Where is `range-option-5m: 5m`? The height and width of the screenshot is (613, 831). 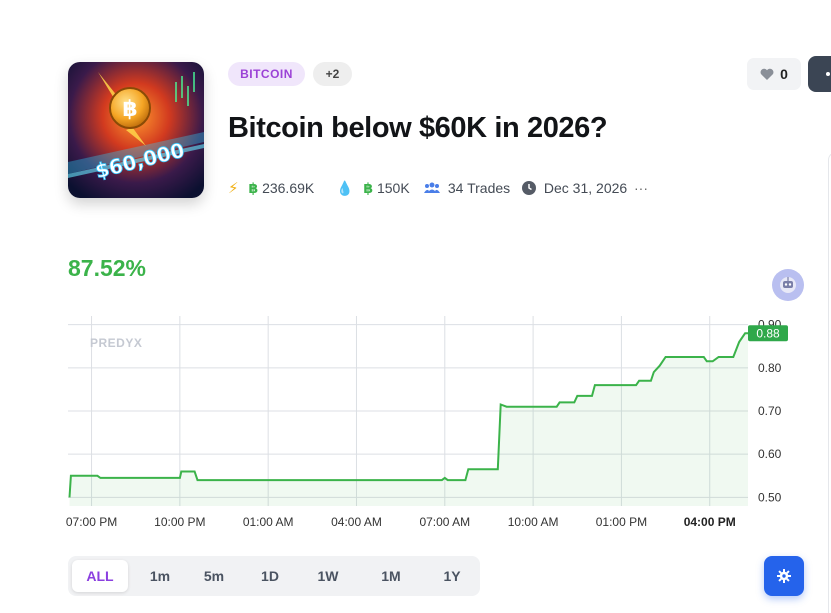 range-option-5m: 5m is located at coordinates (214, 576).